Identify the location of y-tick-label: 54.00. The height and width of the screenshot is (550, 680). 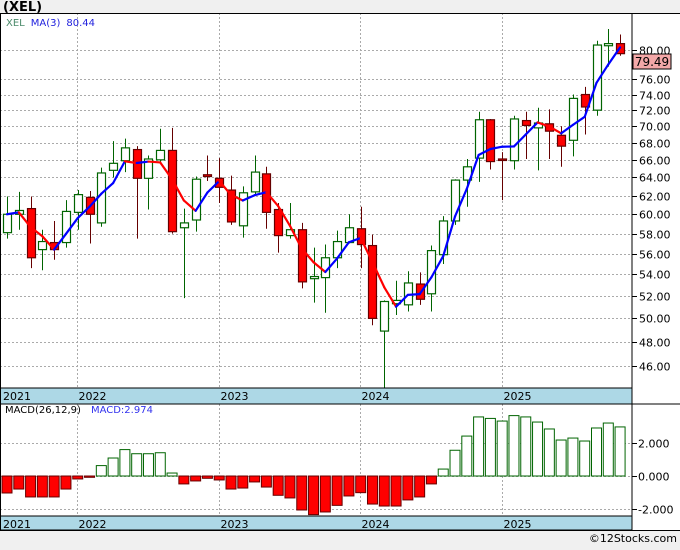
(655, 275).